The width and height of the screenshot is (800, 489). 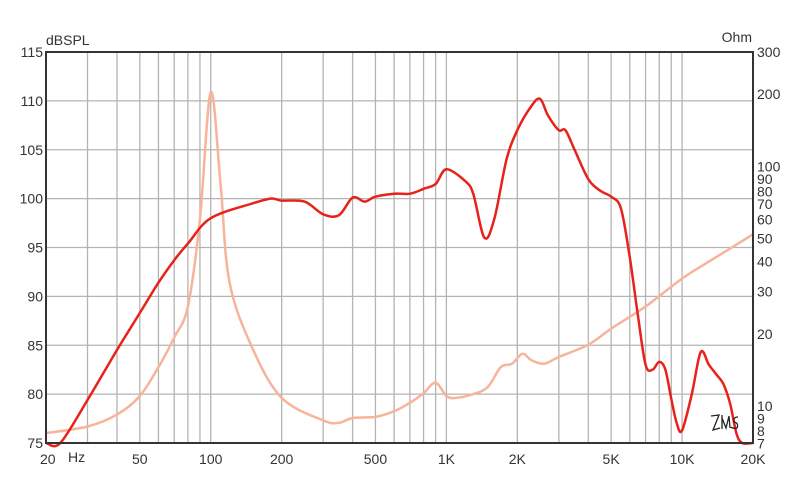 What do you see at coordinates (447, 459) in the screenshot?
I see `x-tick-label: 1K` at bounding box center [447, 459].